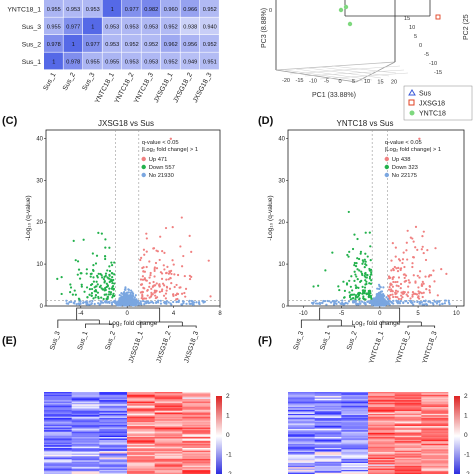 The width and height of the screenshot is (474, 474). I want to click on volcano-y-tick: 20, so click(39, 223).